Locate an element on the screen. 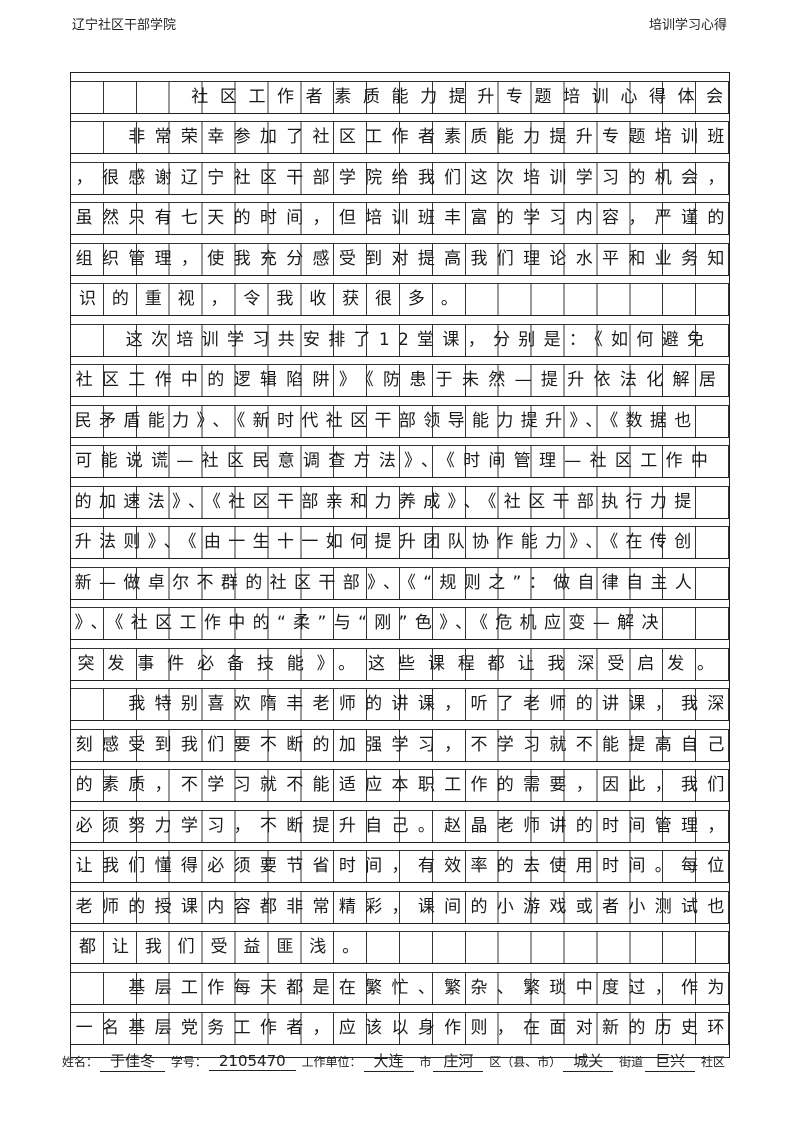  text-line-row: 我特别喜欢隋丰老师的讲课，听了老师的讲课，我深 is located at coordinates (400, 701).